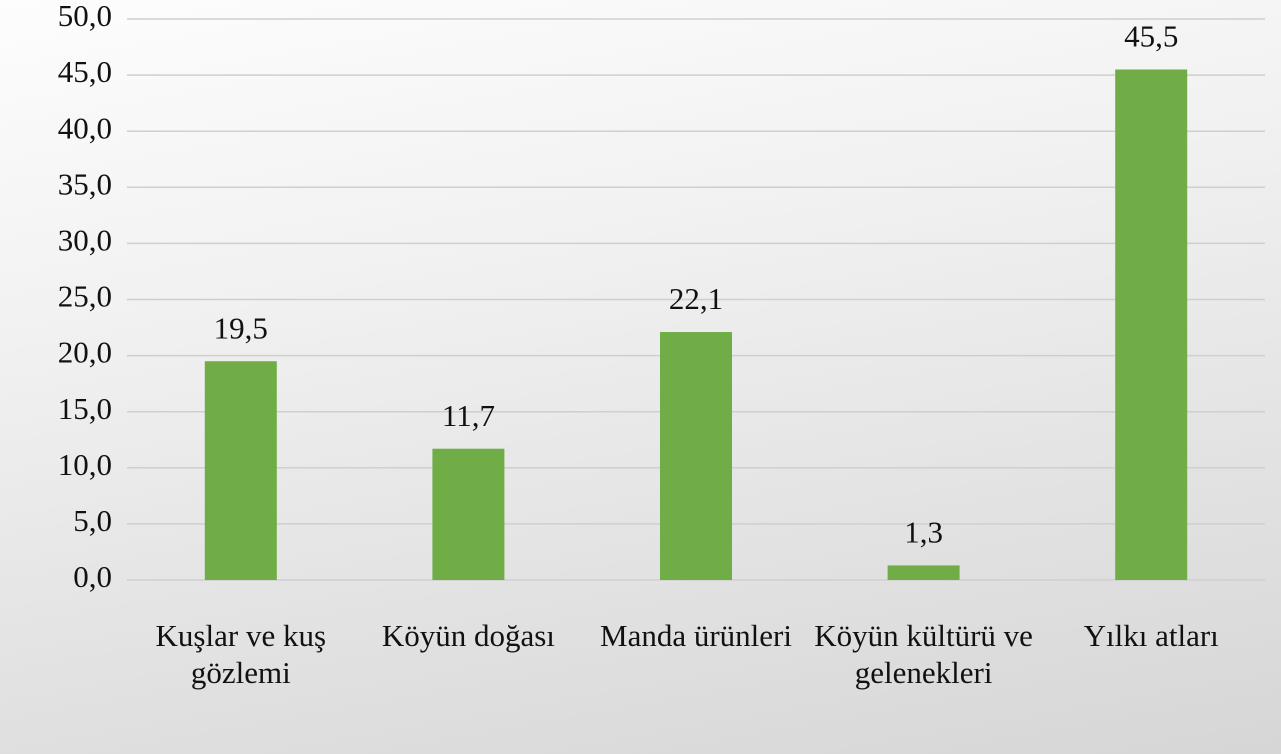 This screenshot has height=754, width=1281. Describe the element at coordinates (1151, 36) in the screenshot. I see `value-label: 45,5` at that location.